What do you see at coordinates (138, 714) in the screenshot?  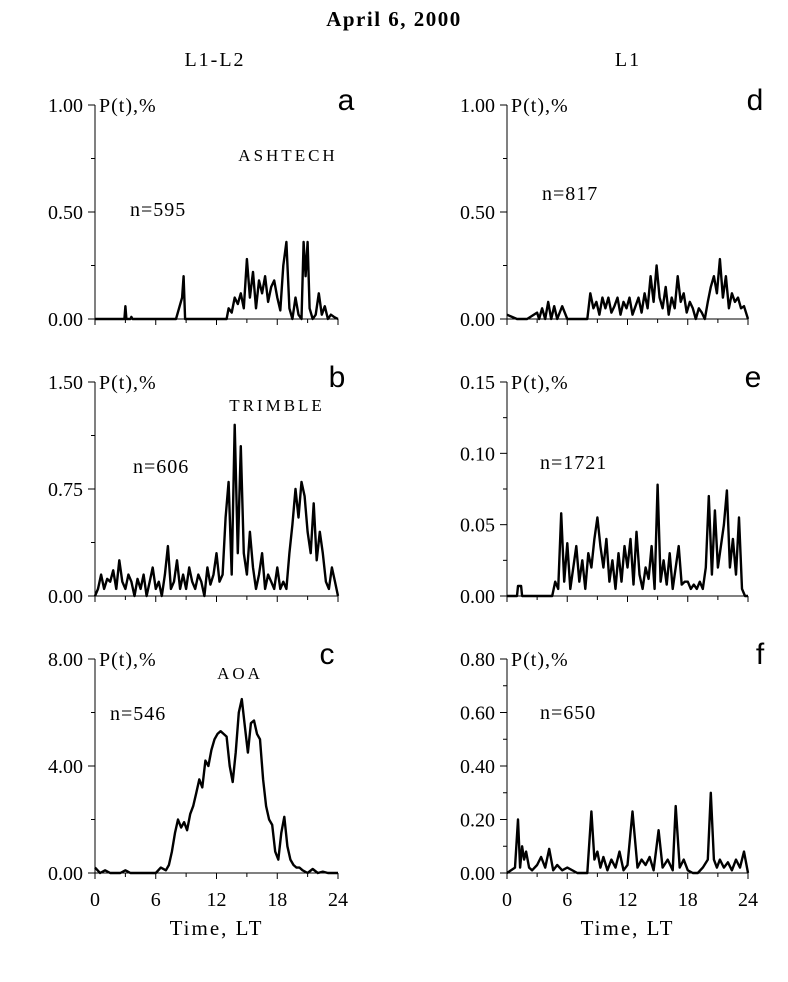 I see `sample-count-label: n=546` at bounding box center [138, 714].